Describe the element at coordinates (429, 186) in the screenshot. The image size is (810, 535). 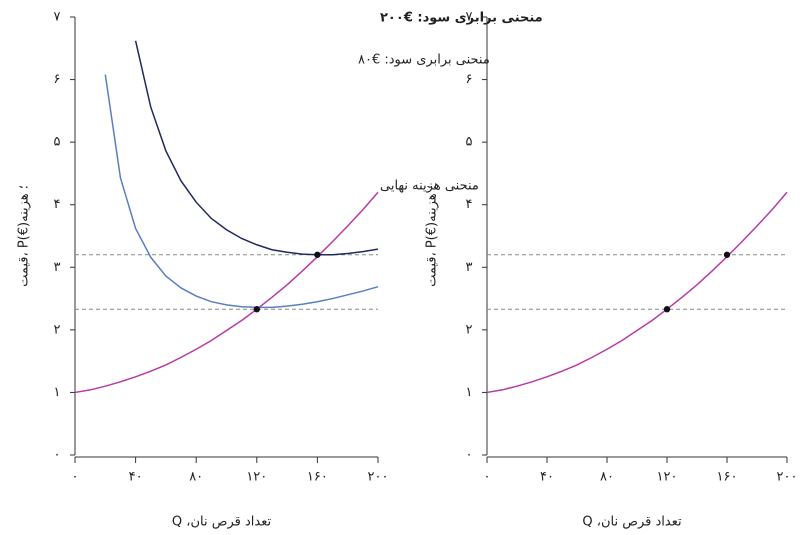
I see `series-label: منحنی هزینه نهایی` at that location.